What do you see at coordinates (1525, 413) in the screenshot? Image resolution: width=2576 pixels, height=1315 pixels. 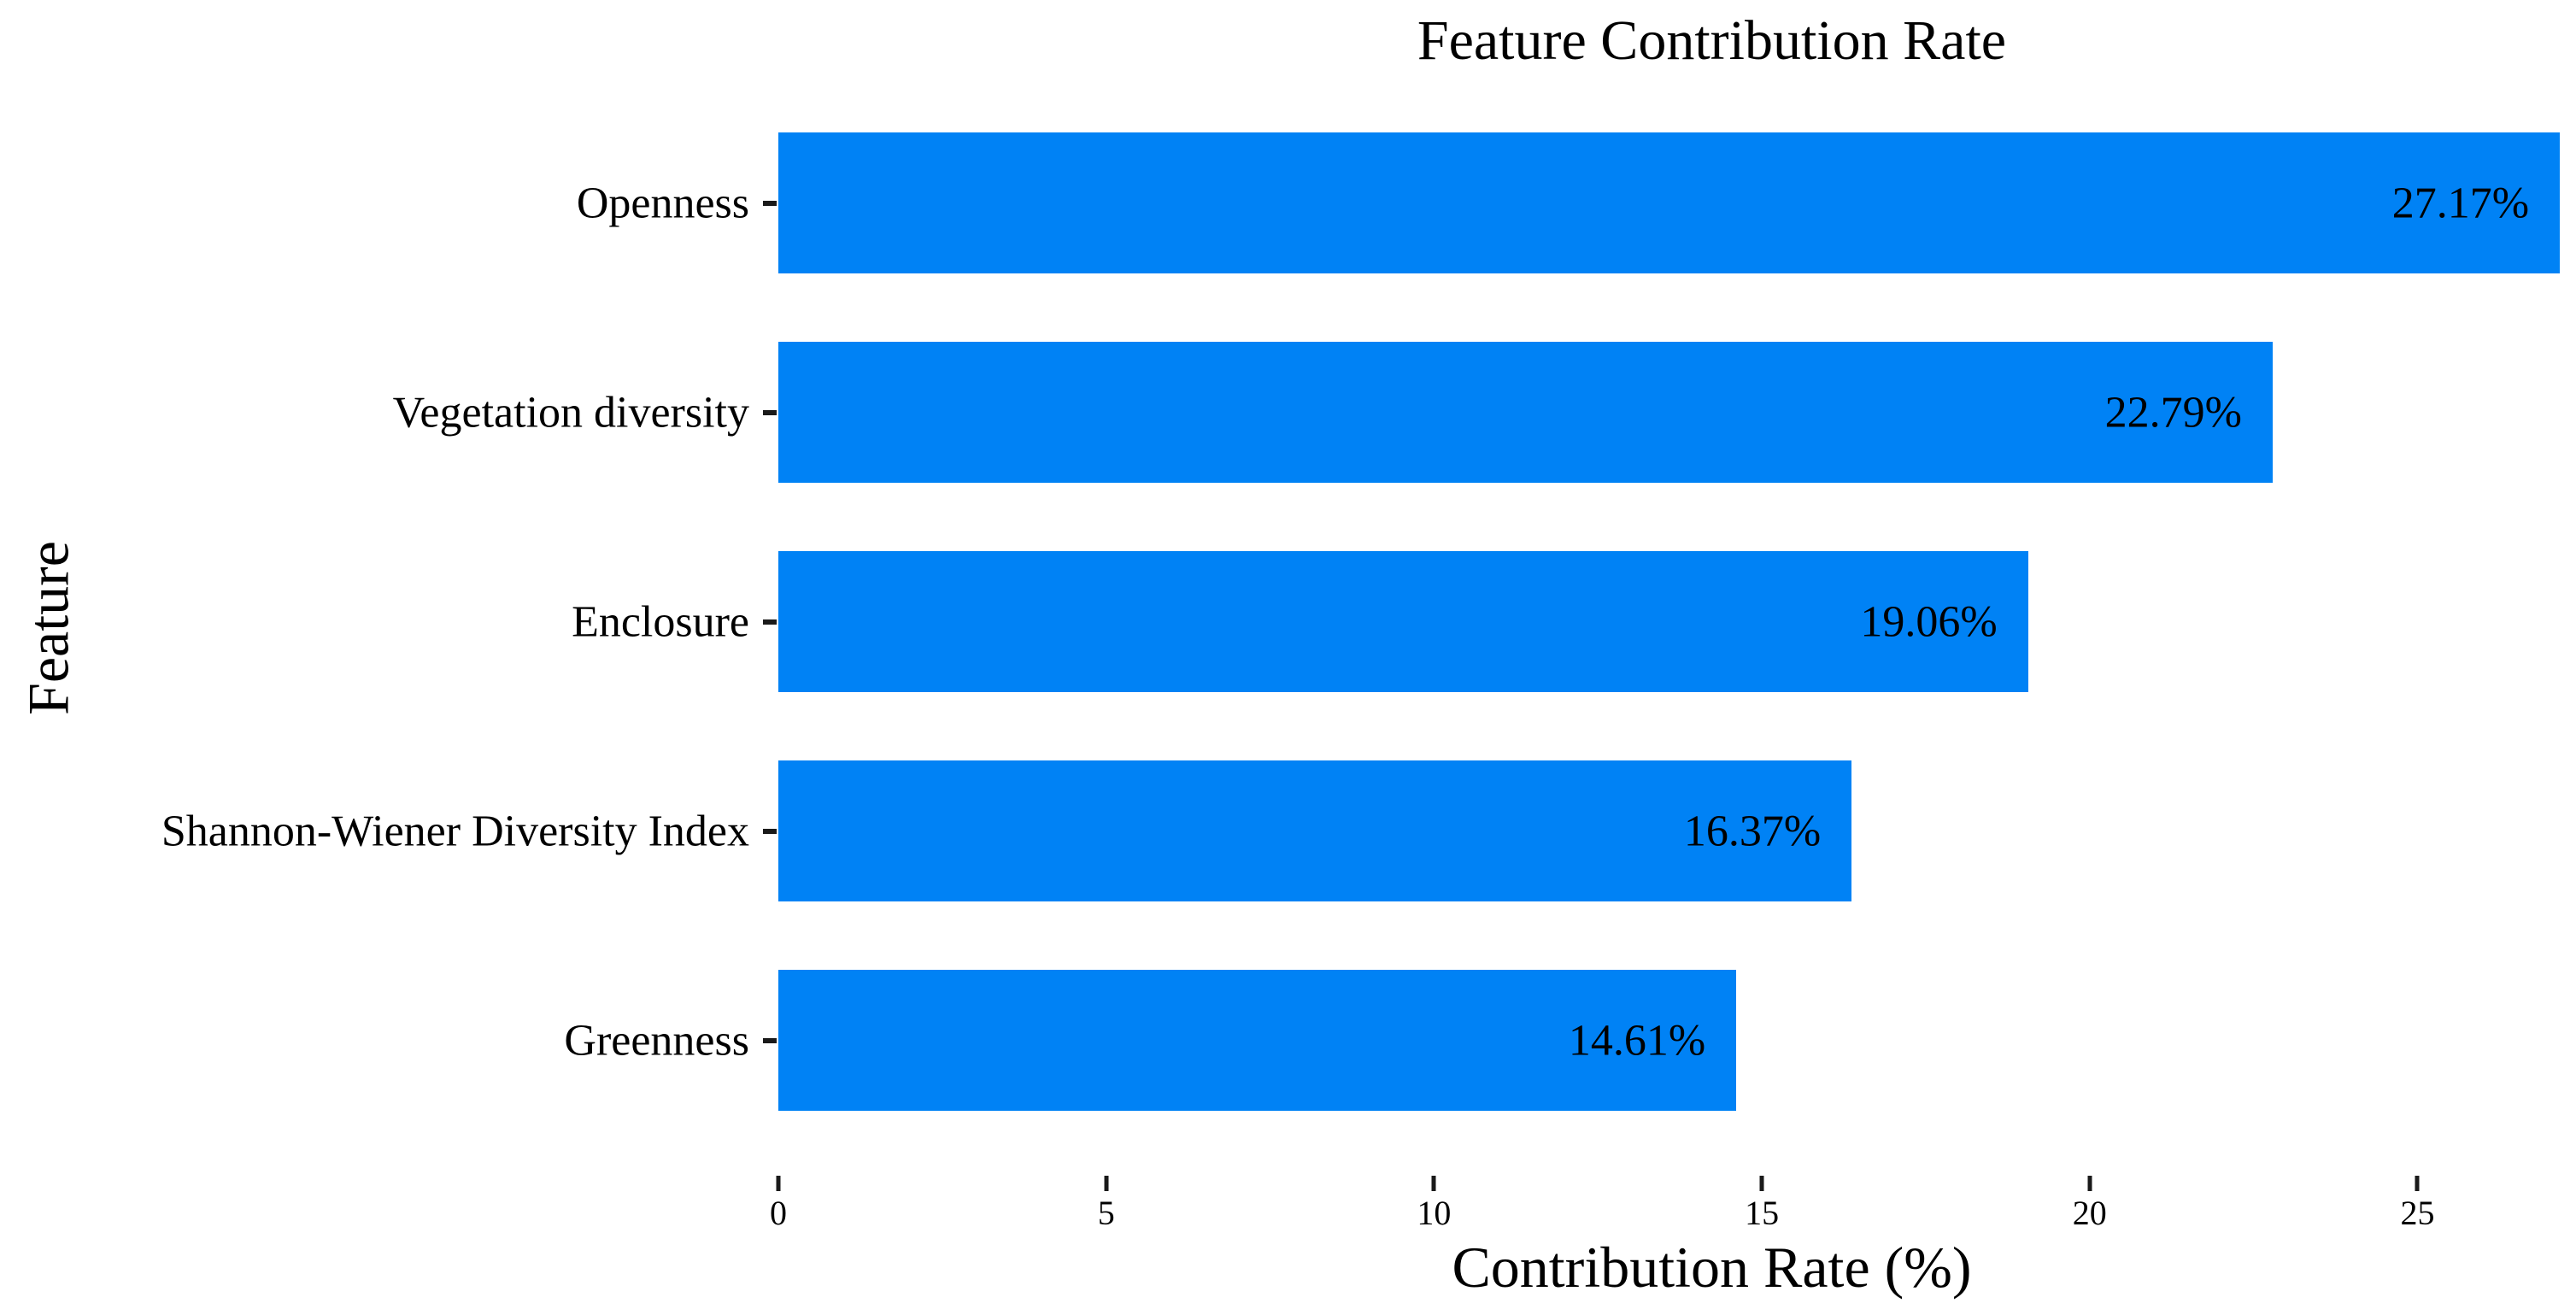 I see `bar: 22.79%` at bounding box center [1525, 413].